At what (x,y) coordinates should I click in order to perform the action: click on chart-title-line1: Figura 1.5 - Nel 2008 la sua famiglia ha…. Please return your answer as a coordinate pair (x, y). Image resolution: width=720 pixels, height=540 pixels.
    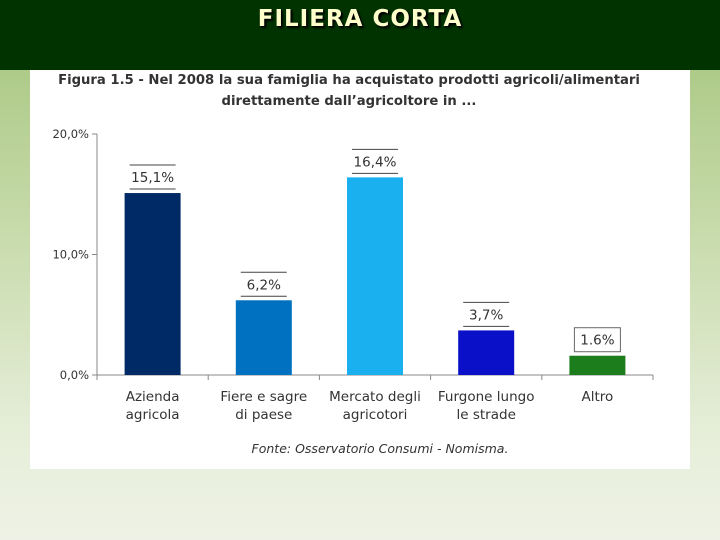
    Looking at the image, I should click on (349, 80).